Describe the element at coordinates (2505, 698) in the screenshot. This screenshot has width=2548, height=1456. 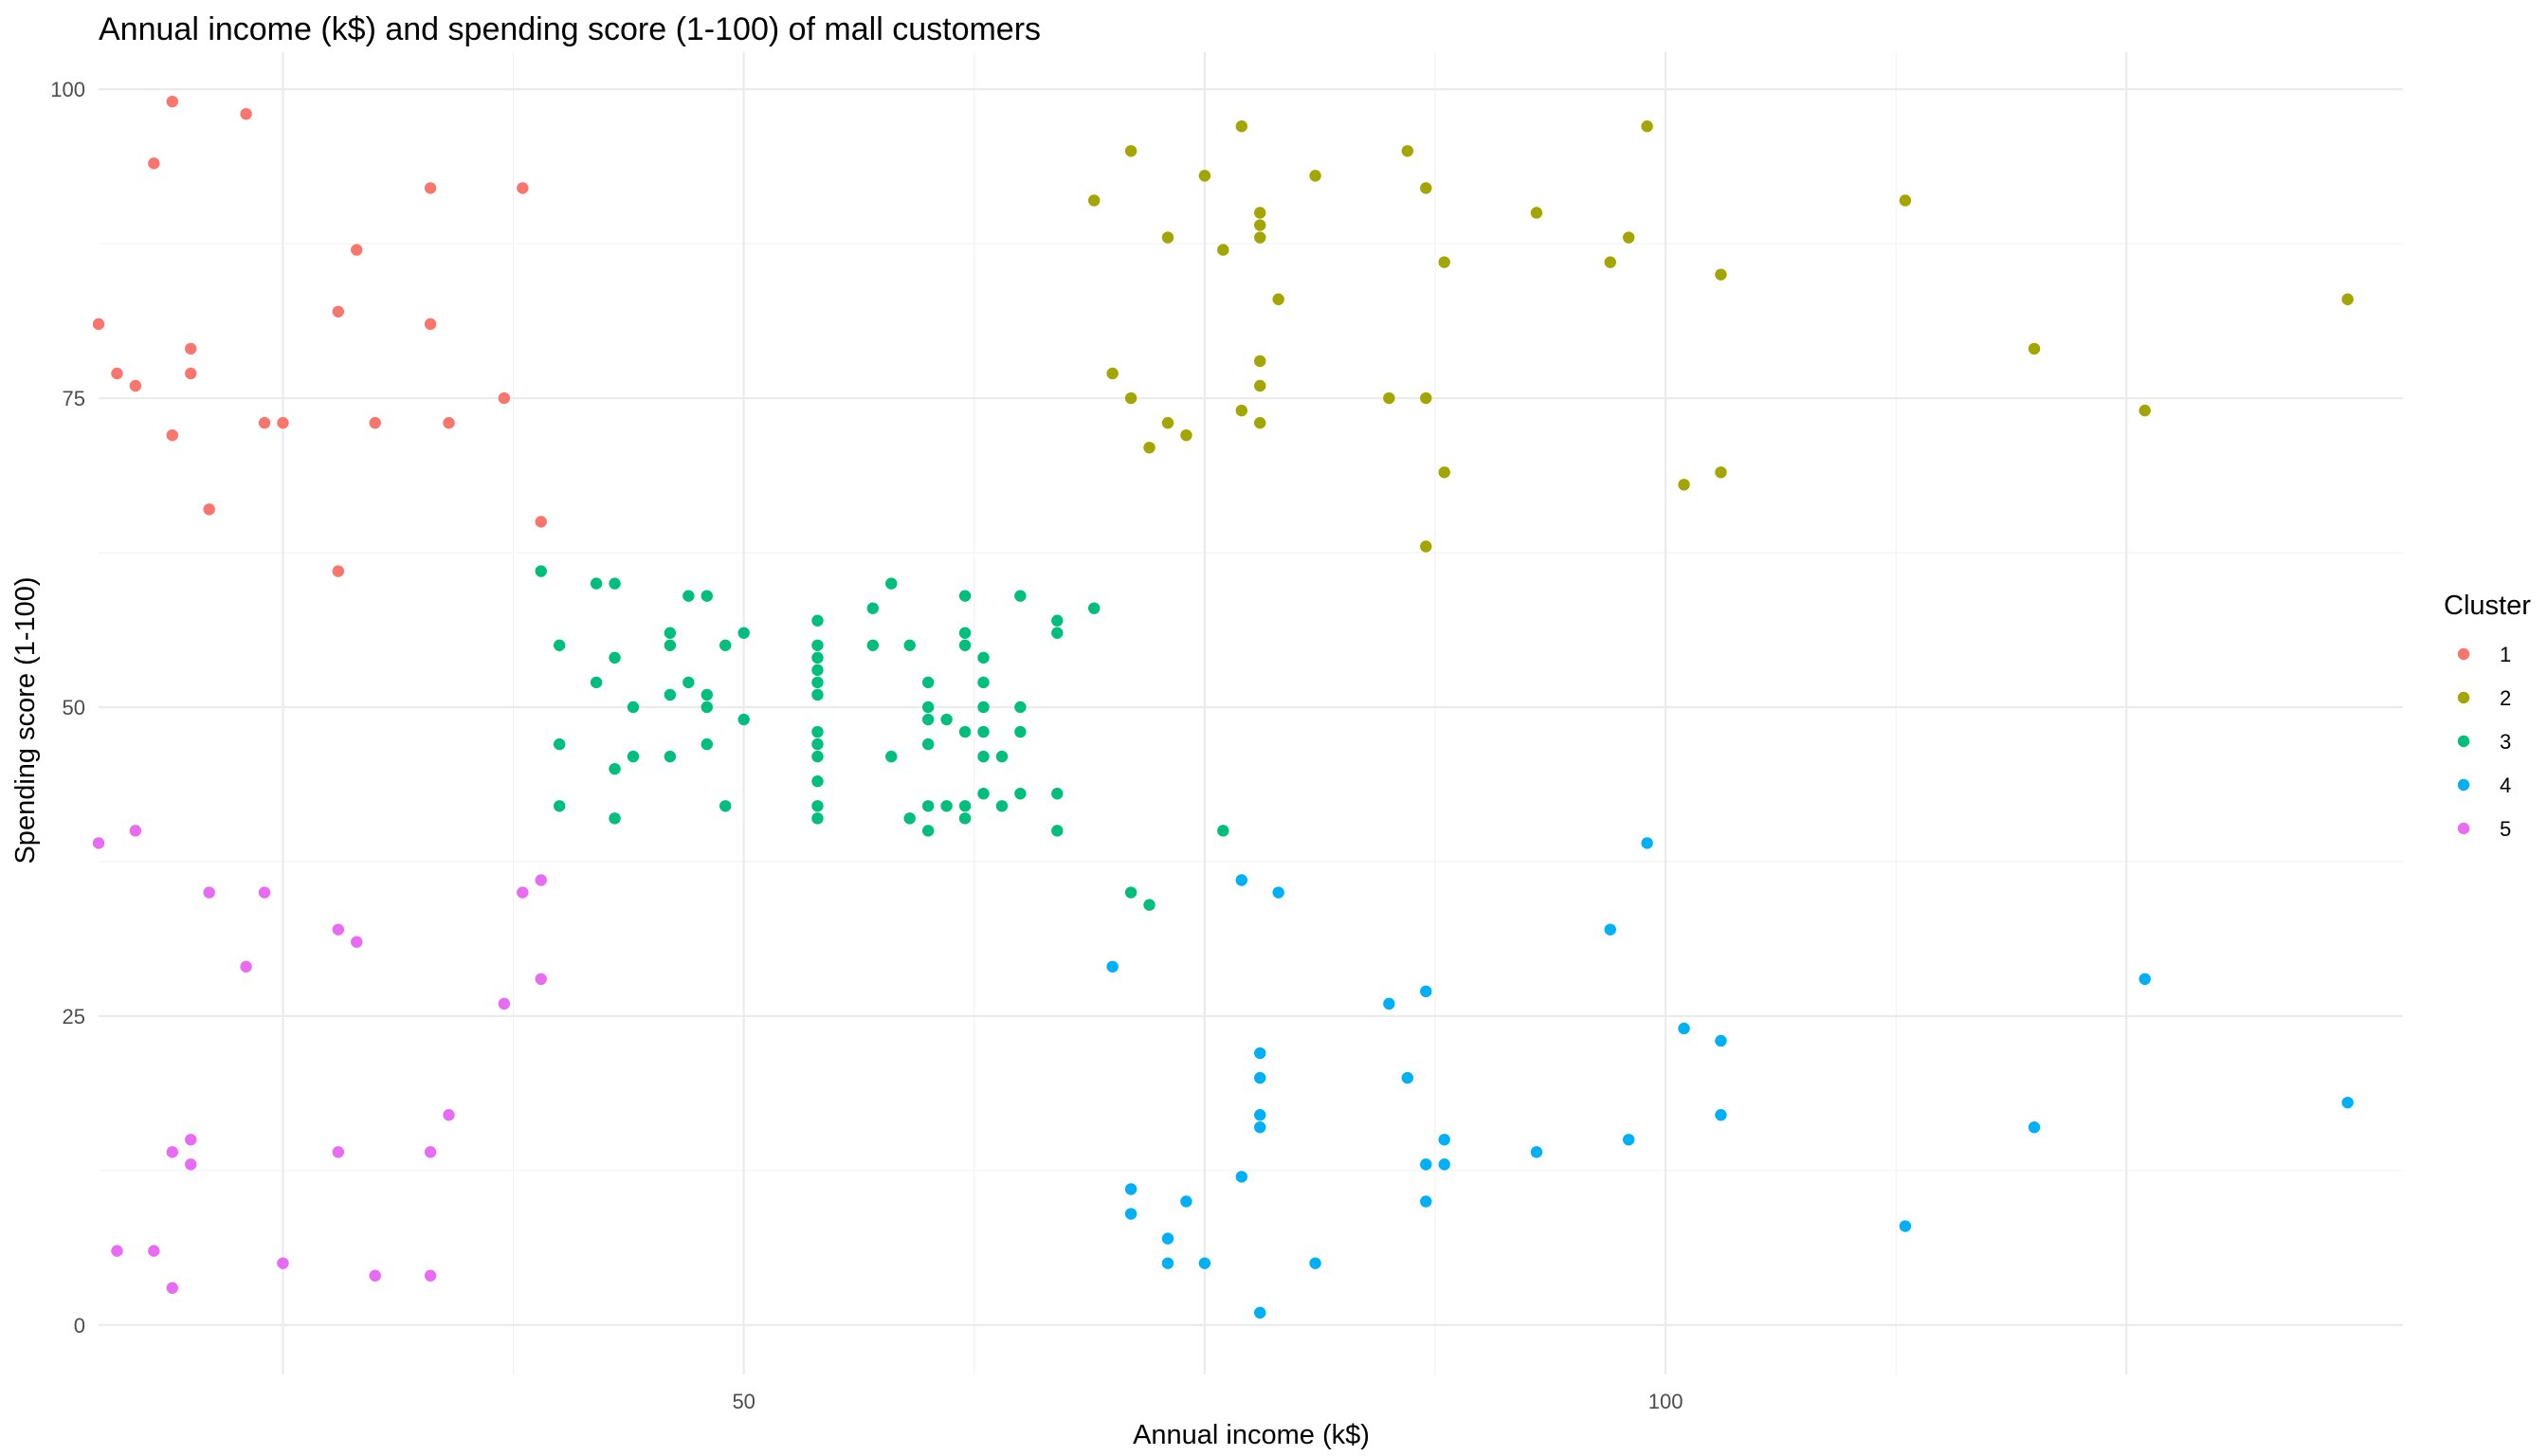
I see `legend-label-2: 2` at that location.